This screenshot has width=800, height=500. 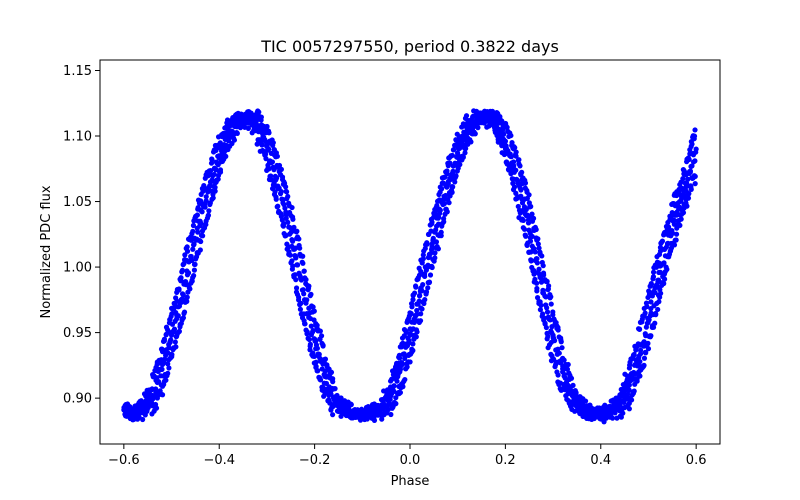 What do you see at coordinates (600, 460) in the screenshot?
I see `x-tick-label: 0.4` at bounding box center [600, 460].